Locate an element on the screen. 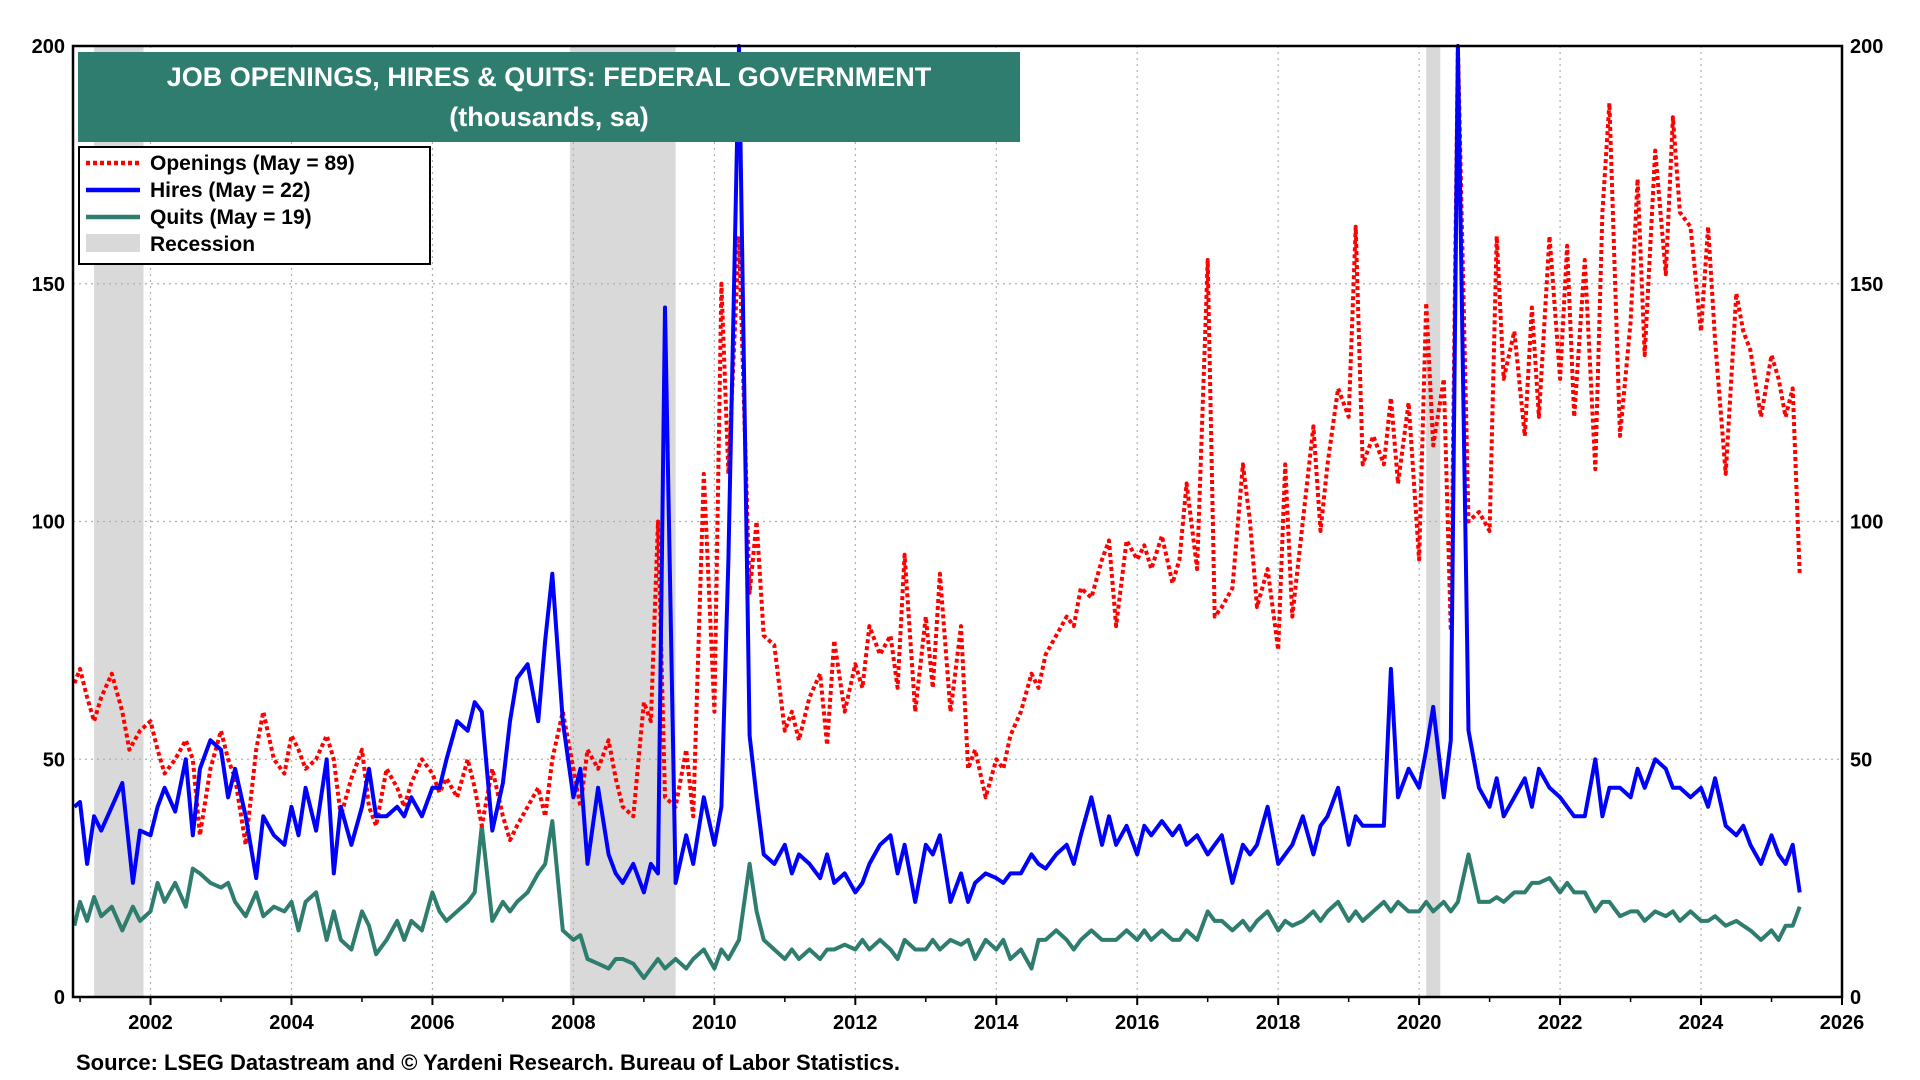  series-quits-line is located at coordinates (937, 899).